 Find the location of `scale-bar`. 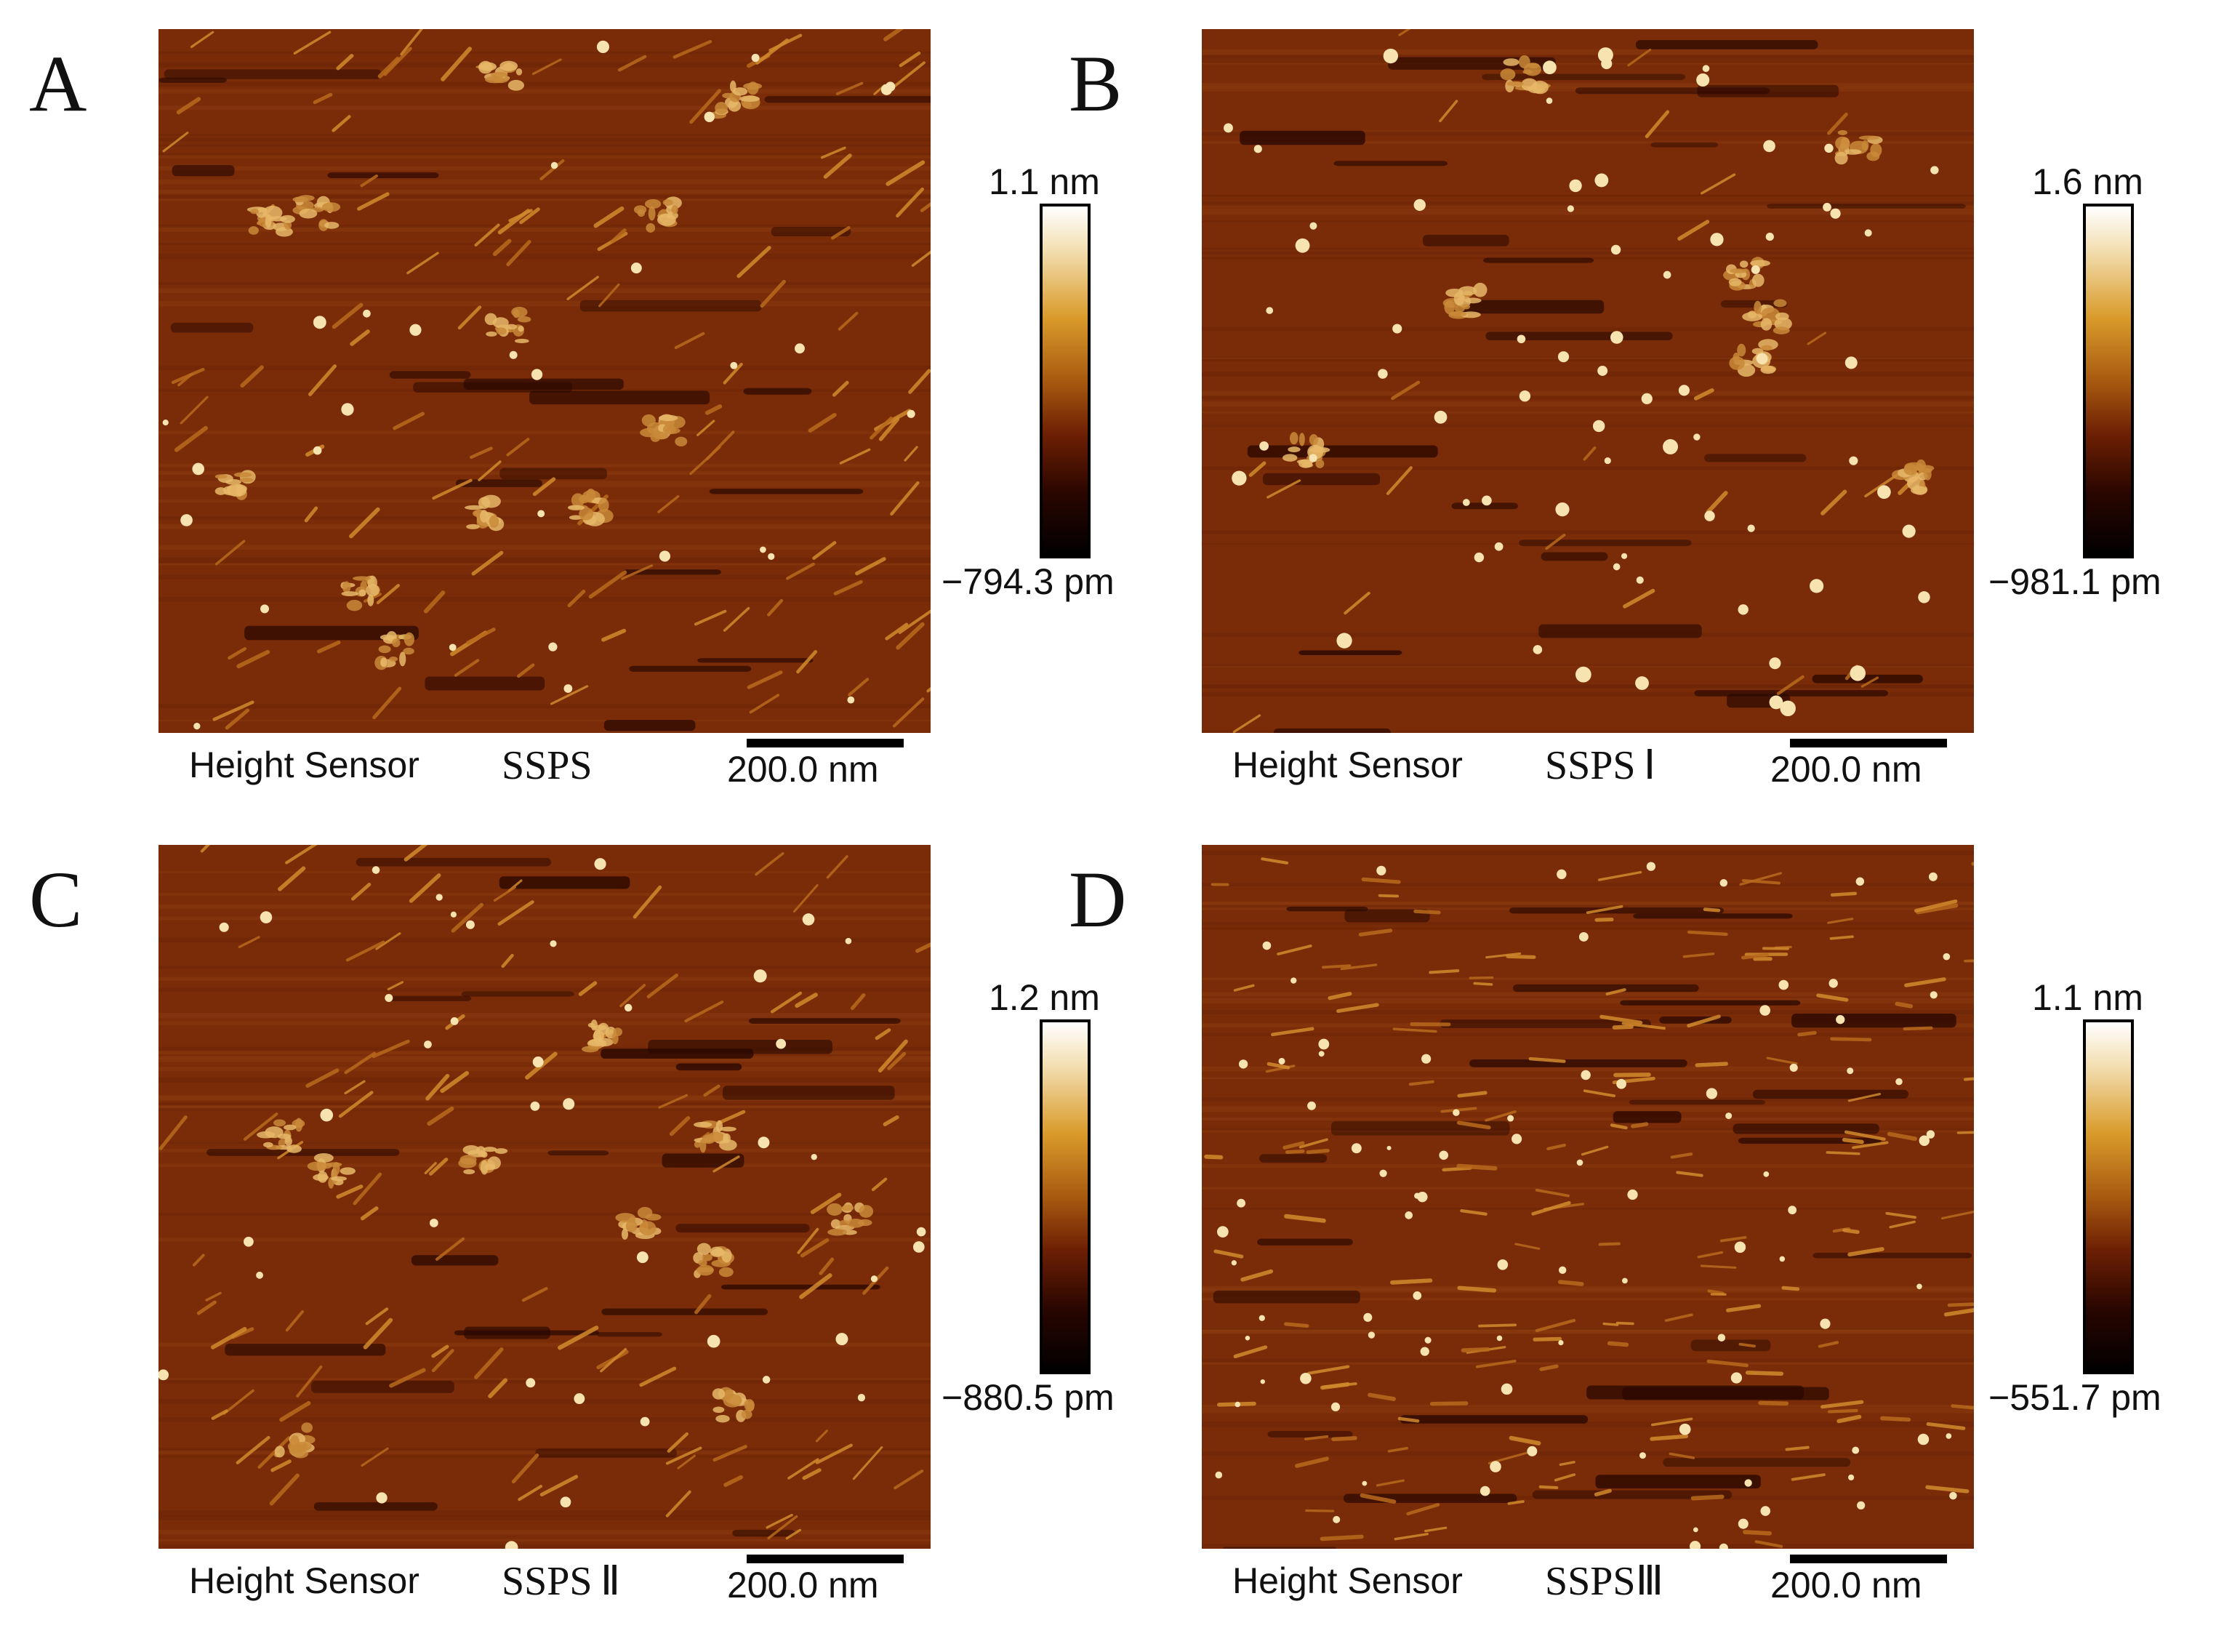

scale-bar is located at coordinates (1869, 743).